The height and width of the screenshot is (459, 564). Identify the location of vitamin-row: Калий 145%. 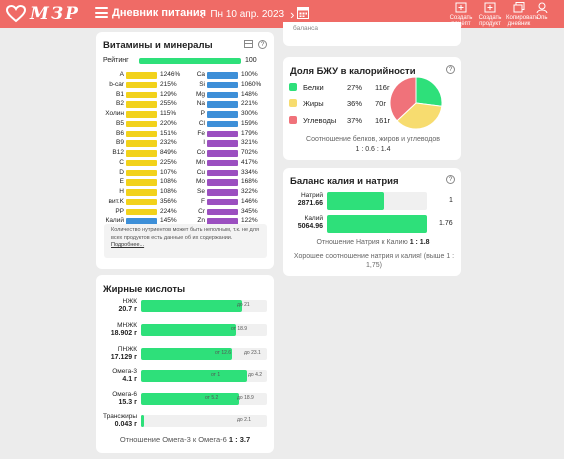
(143, 222).